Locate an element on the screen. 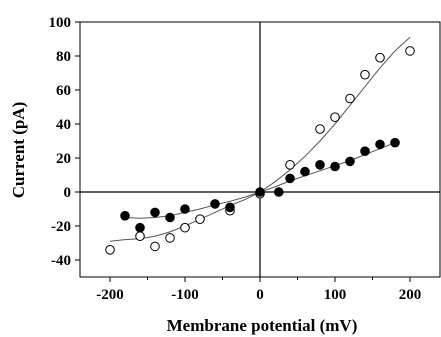  y-axis-title: Current (pA) is located at coordinates (18, 150).